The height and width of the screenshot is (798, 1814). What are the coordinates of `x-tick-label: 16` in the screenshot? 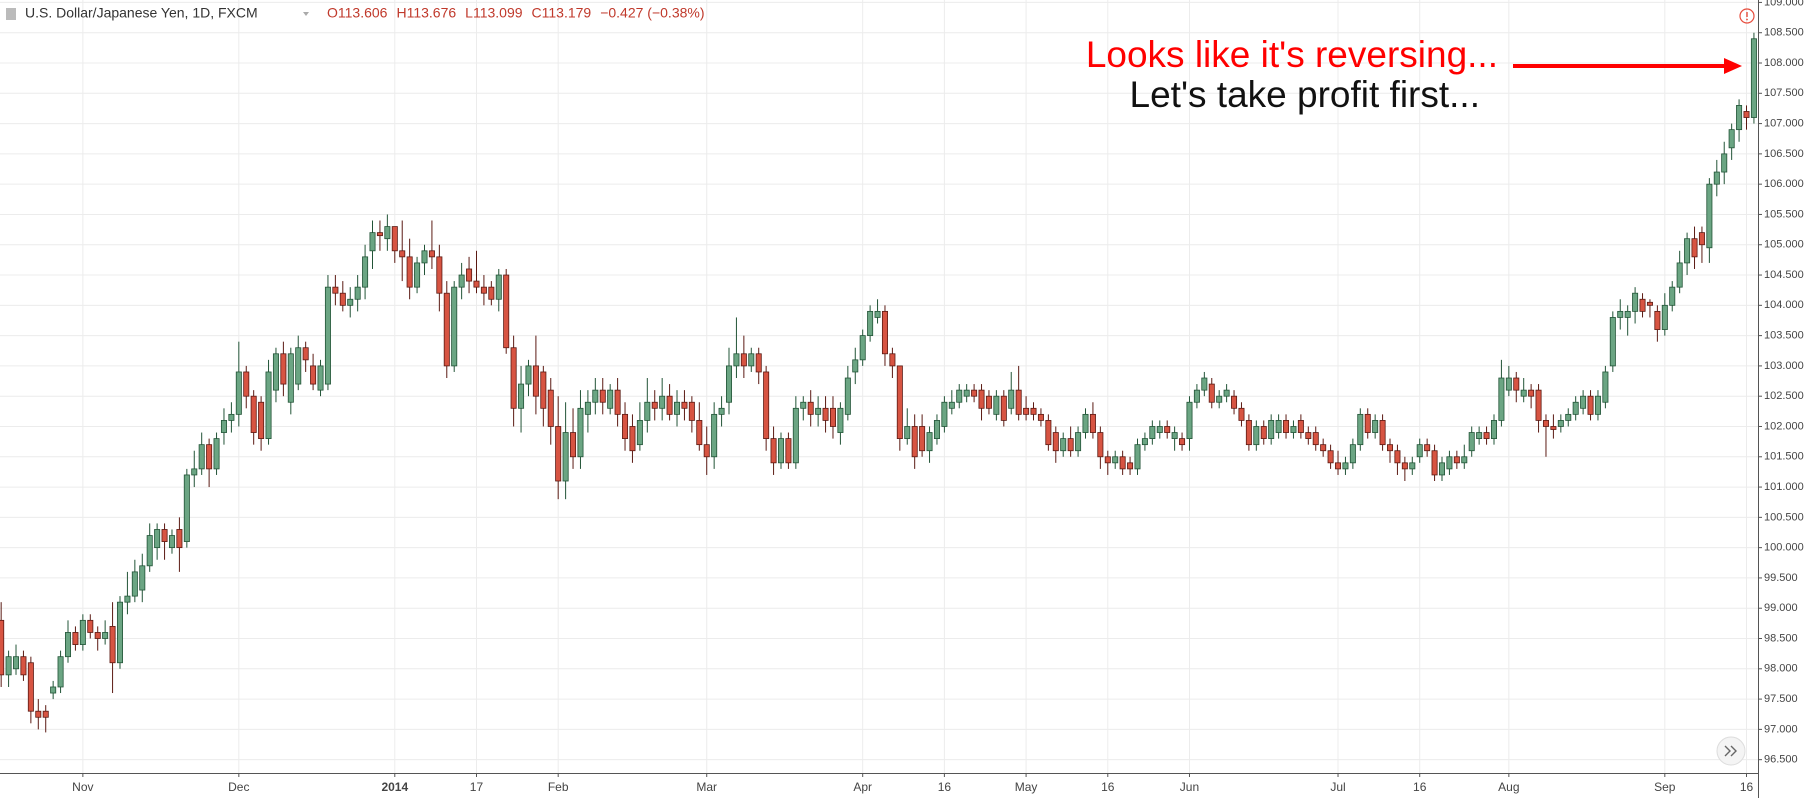 It's located at (1108, 787).